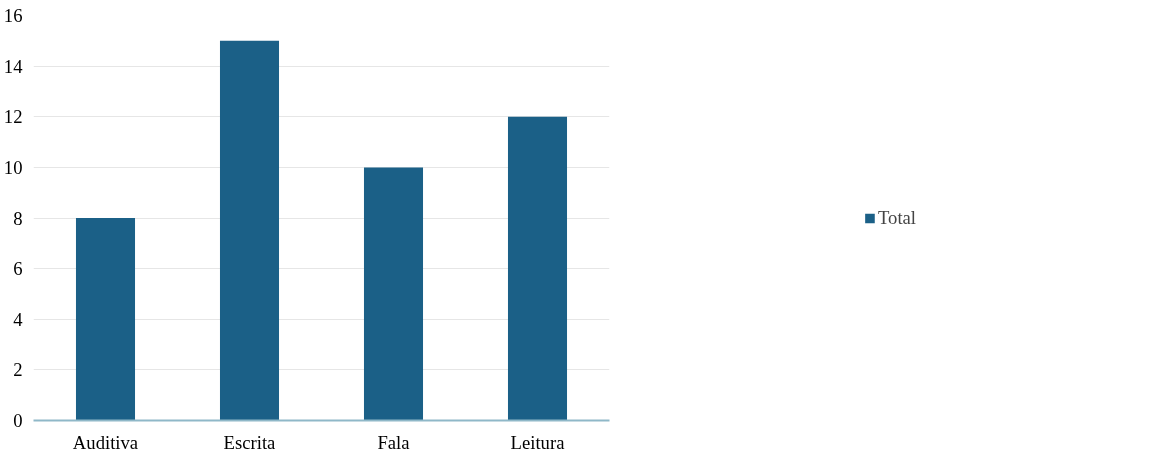 Image resolution: width=1174 pixels, height=459 pixels. Describe the element at coordinates (18, 370) in the screenshot. I see `y-tick-label: 2` at that location.